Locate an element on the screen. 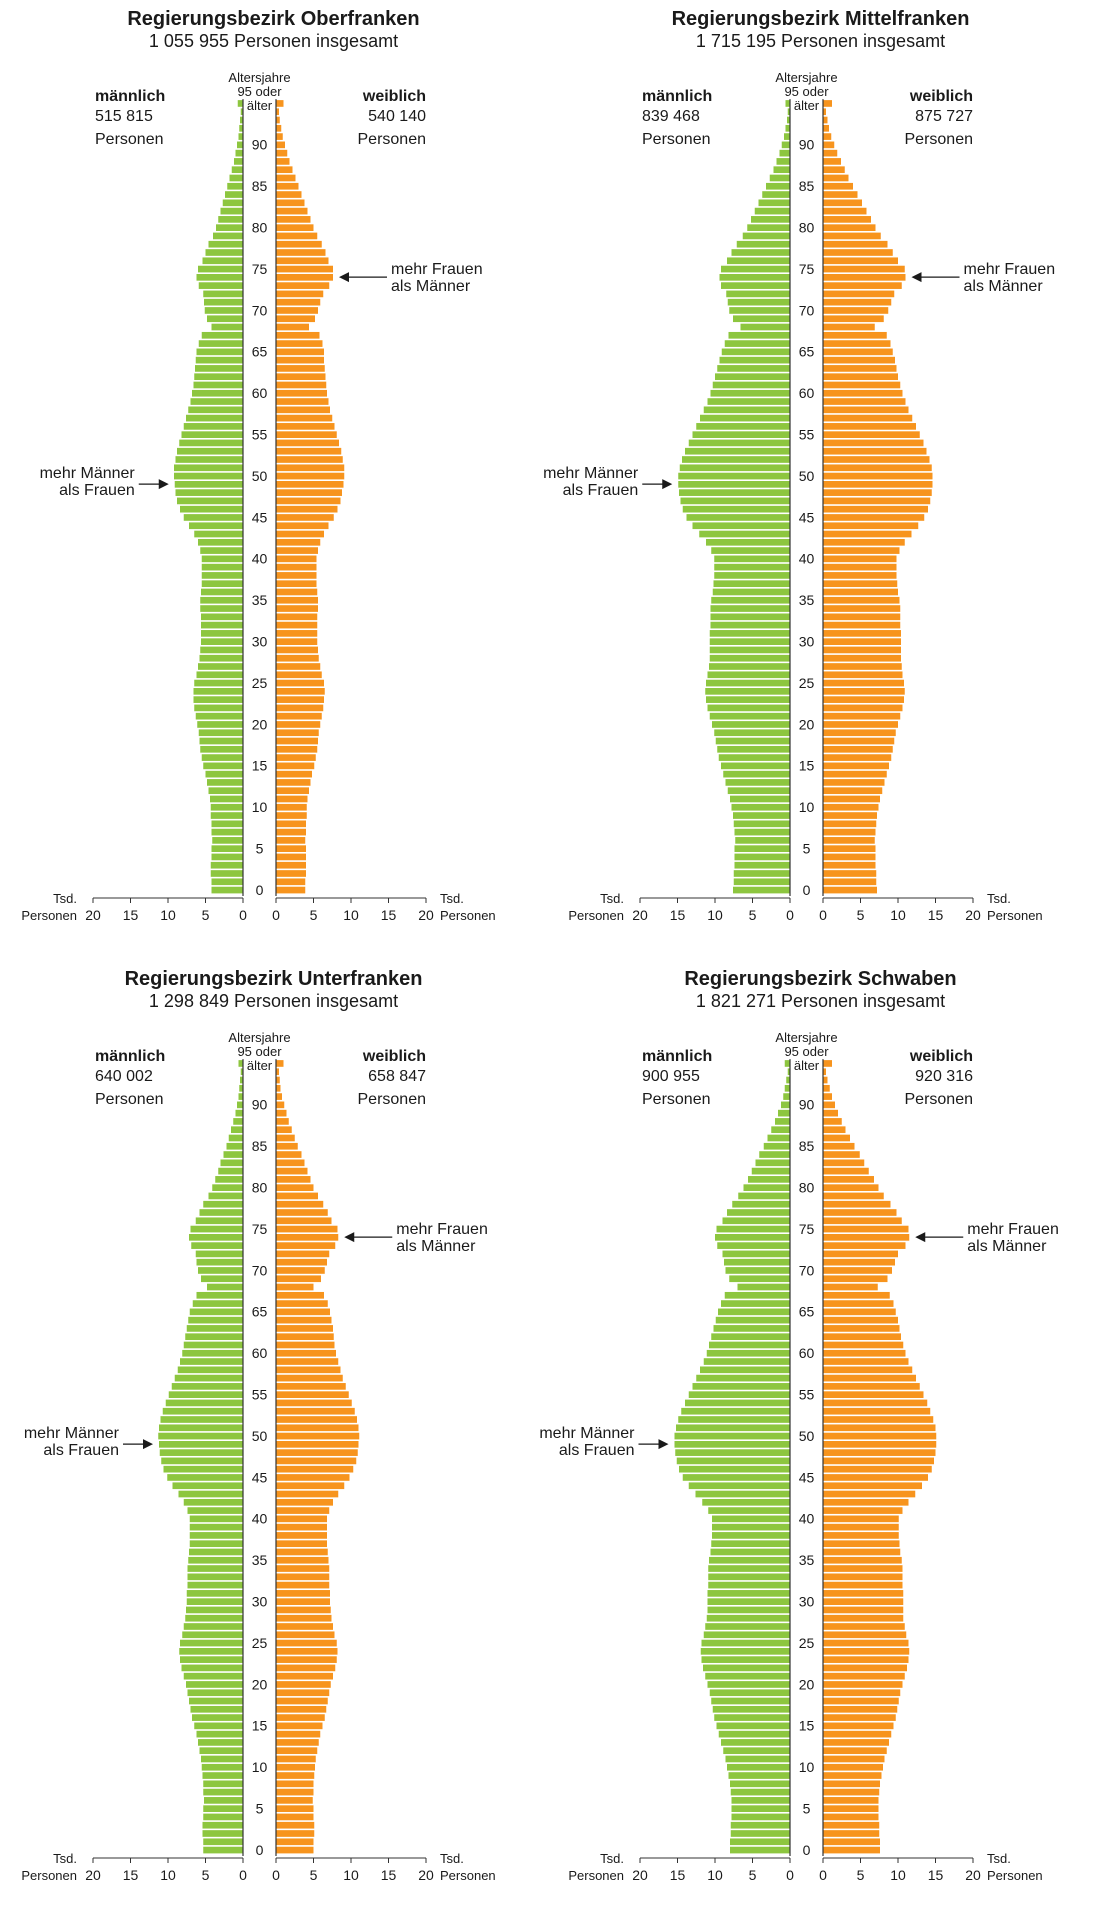 The image size is (1094, 1920). male-x-tick-label: 15 is located at coordinates (678, 915).